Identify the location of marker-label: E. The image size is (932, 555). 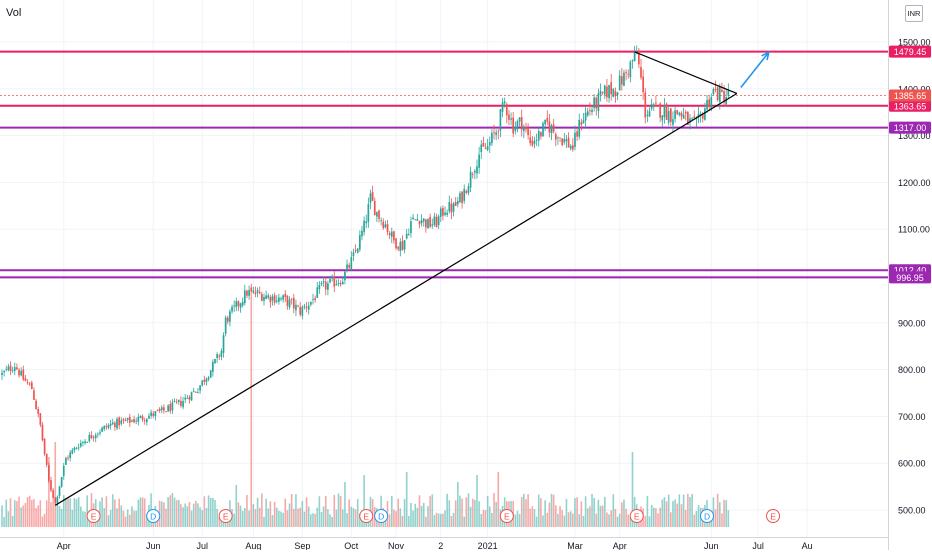
(507, 517).